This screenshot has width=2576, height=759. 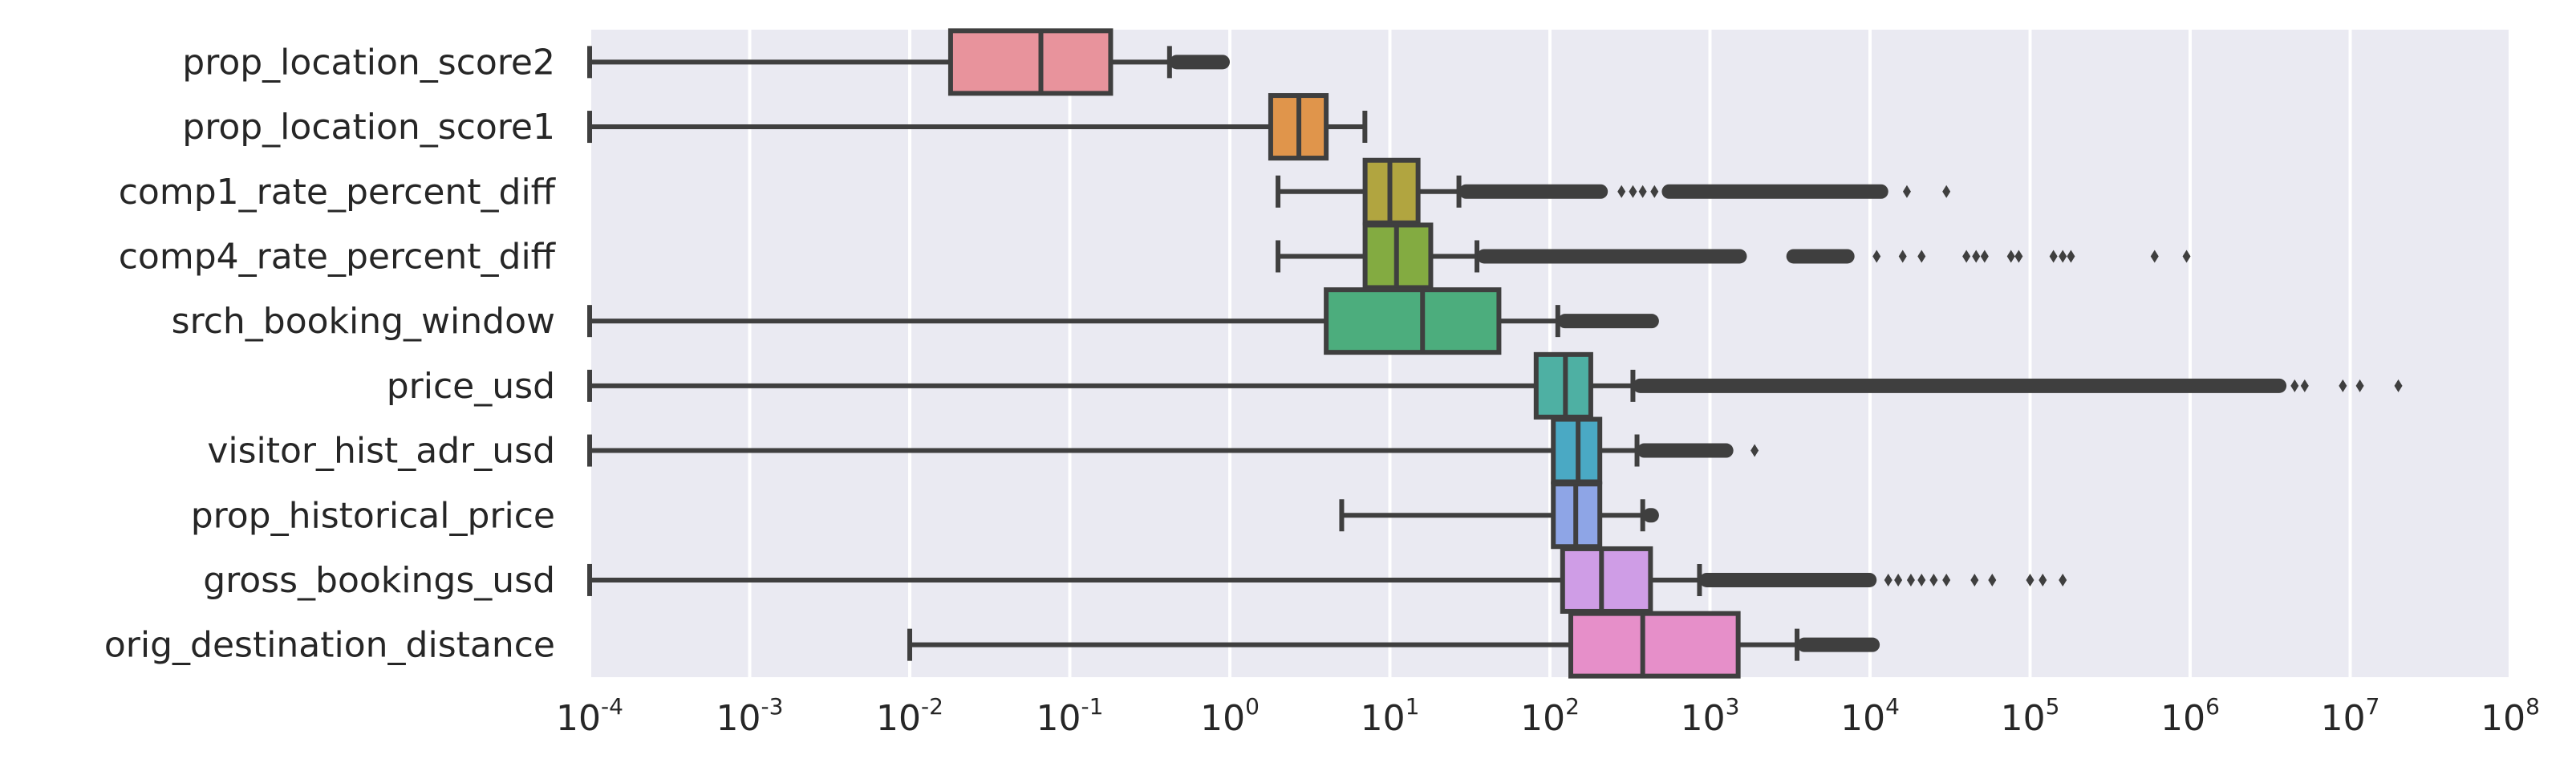 I want to click on x-tick-exponent: 7, so click(x=2373, y=706).